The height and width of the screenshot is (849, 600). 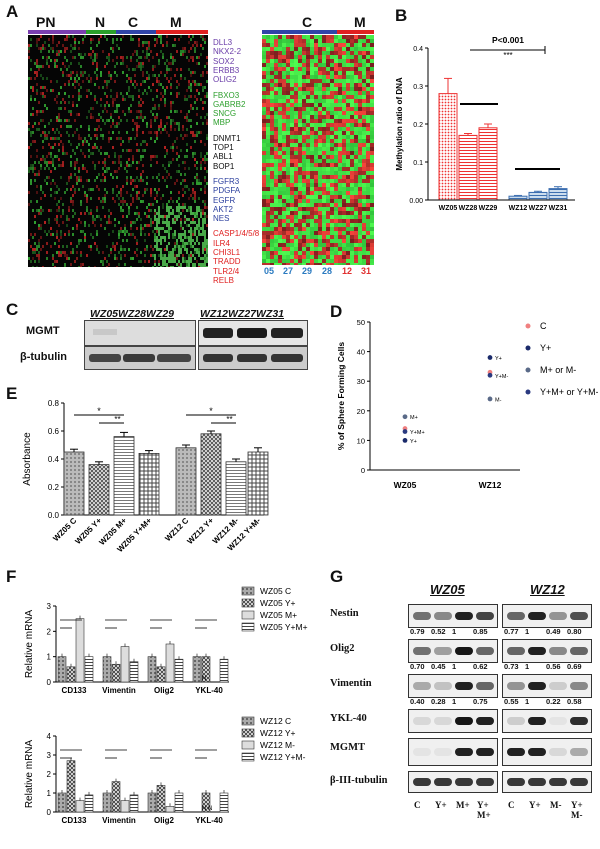 What do you see at coordinates (399, 124) in the screenshot?
I see `y-axis-title: Methylation ratio of DNA` at bounding box center [399, 124].